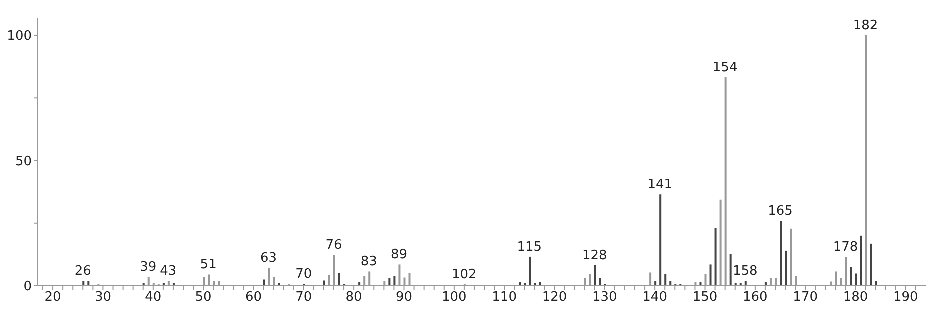  I want to click on y-tick-label: 0, so click(28, 287).